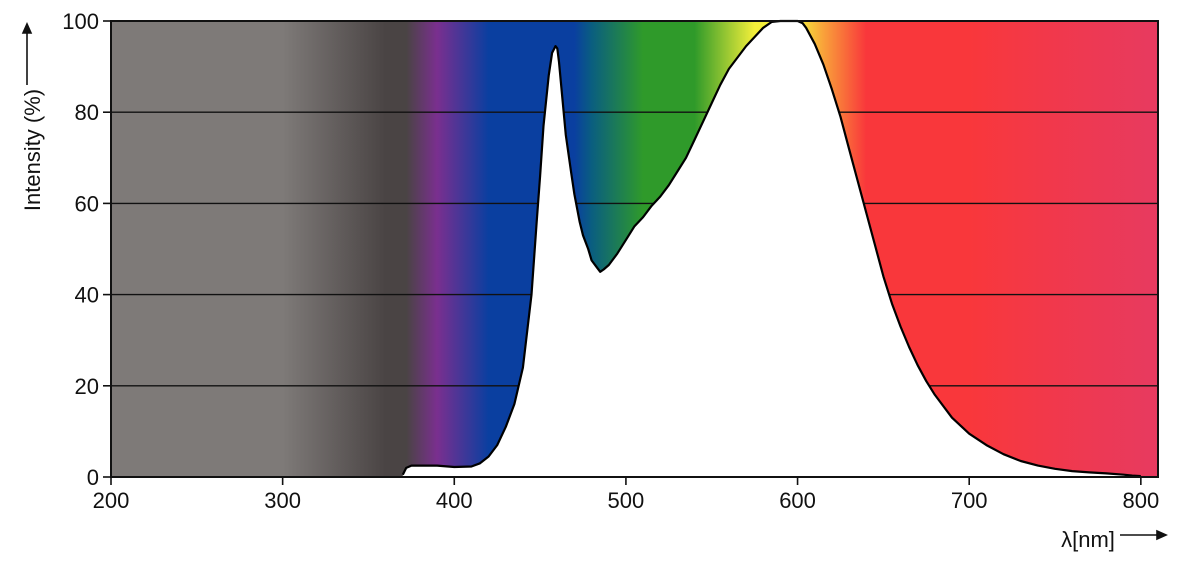  Describe the element at coordinates (1140, 500) in the screenshot. I see `x-tick-label: 800` at that location.